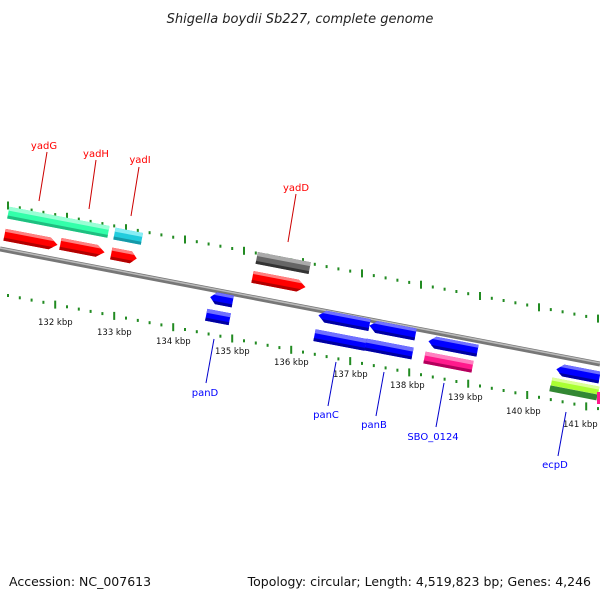  Describe the element at coordinates (577, 373) in the screenshot. I see `gene-ecpD-arrow` at that location.